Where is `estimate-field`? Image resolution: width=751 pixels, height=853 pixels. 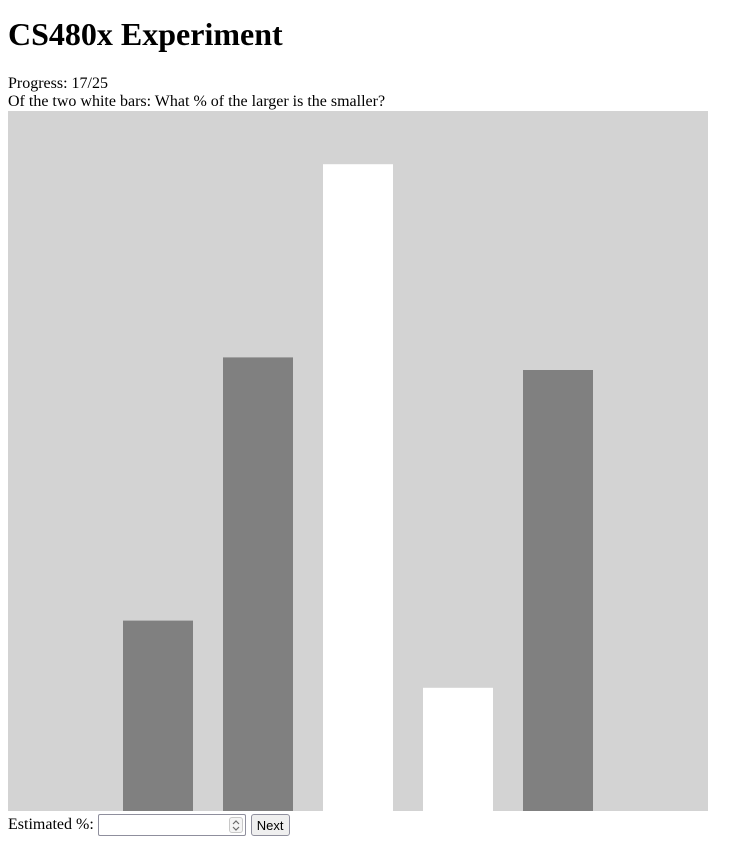 estimate-field is located at coordinates (171, 825).